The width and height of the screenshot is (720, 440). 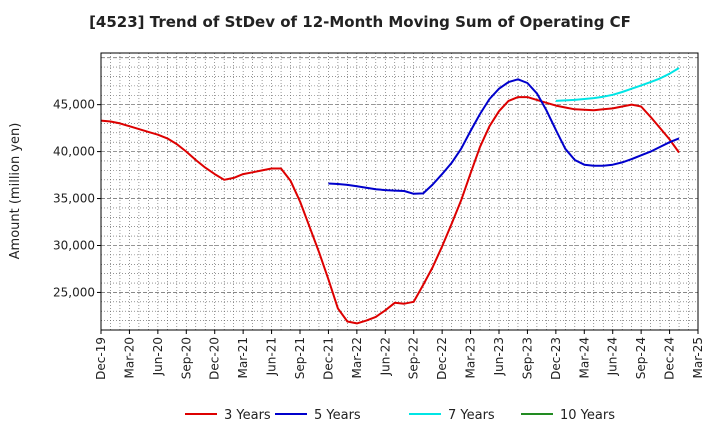 I want to click on legend-label: 3 Years, so click(x=247, y=415).